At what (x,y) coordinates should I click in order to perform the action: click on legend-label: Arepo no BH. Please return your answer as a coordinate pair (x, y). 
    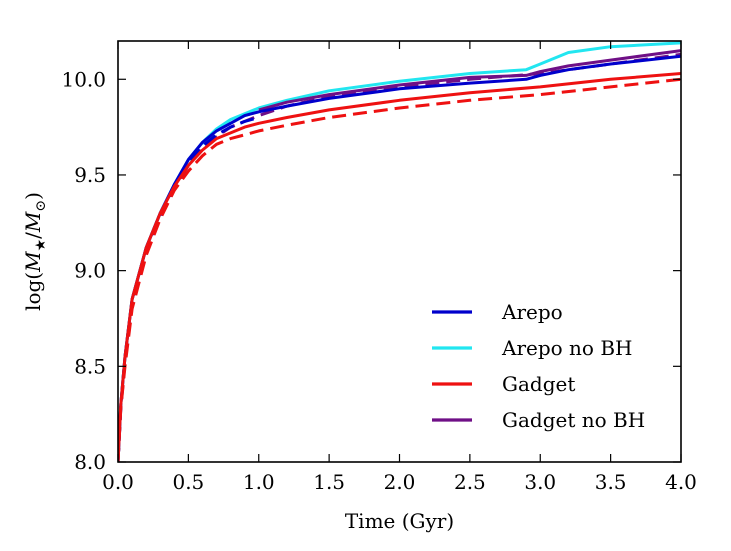
    Looking at the image, I should click on (566, 348).